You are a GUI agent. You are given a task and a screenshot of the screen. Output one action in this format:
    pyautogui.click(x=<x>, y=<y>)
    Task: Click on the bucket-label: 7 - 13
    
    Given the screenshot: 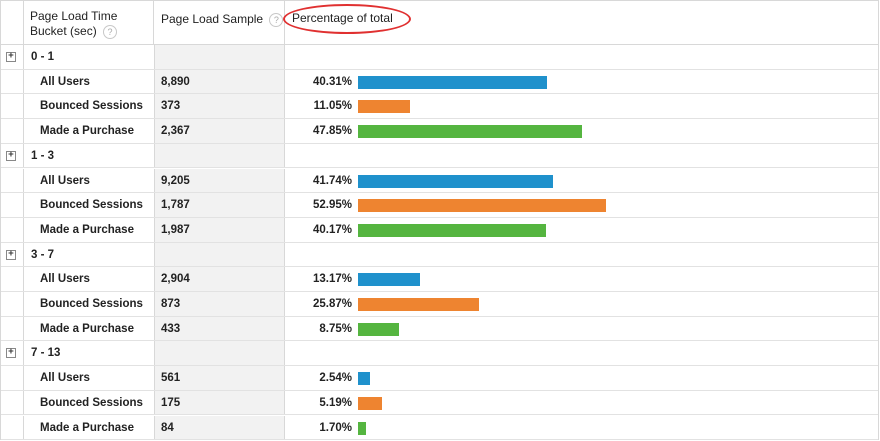 What is the action you would take?
    pyautogui.click(x=46, y=353)
    